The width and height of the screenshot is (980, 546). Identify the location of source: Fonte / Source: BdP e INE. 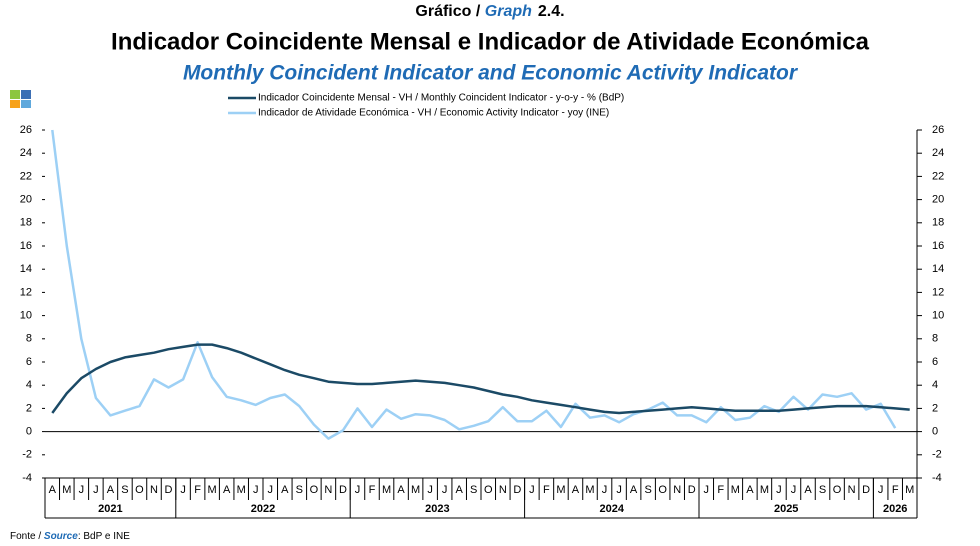
(70, 536).